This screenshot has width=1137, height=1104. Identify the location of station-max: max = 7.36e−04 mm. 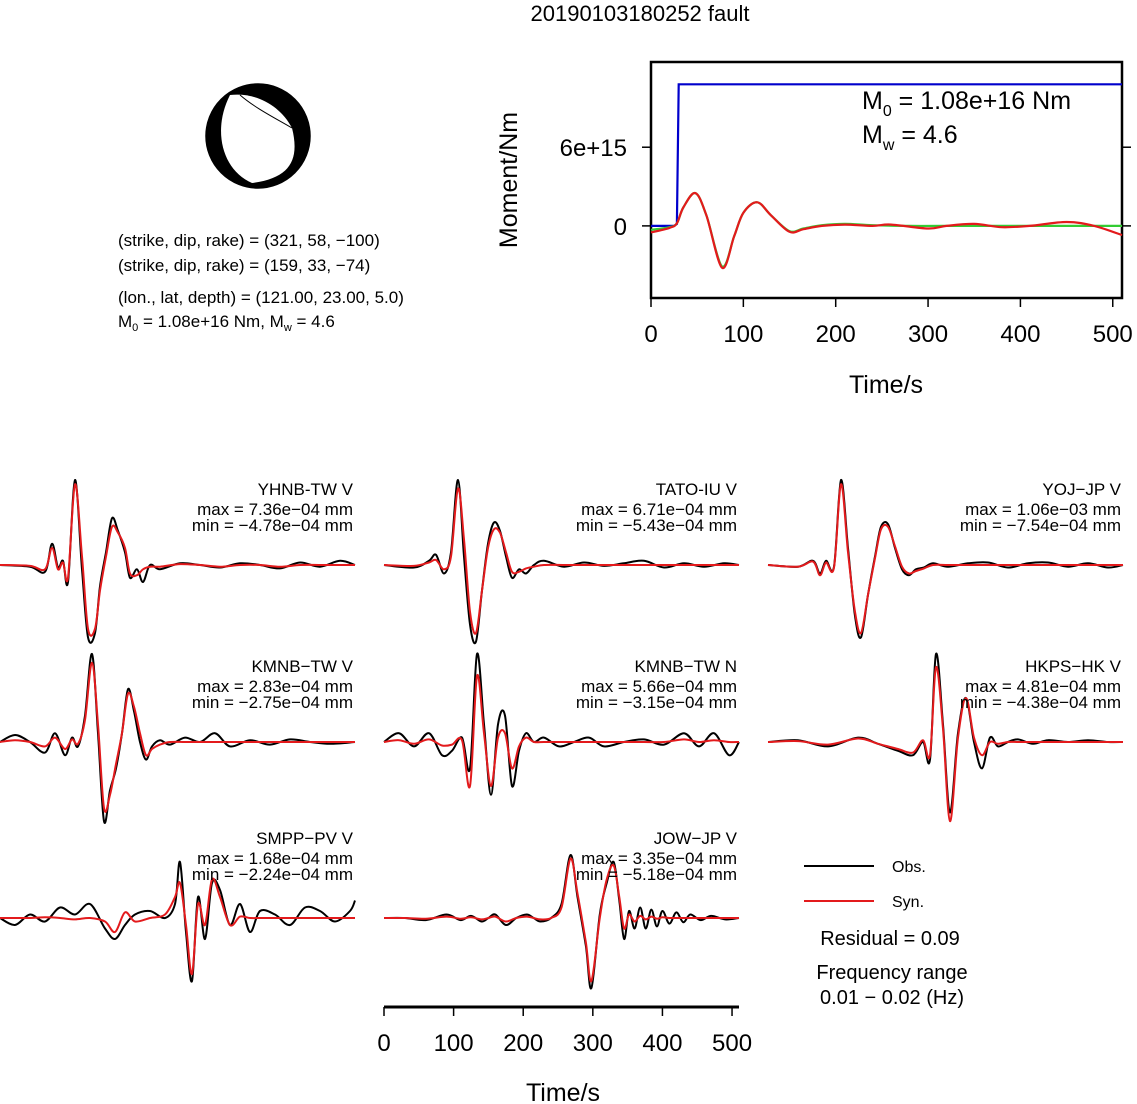
(275, 509).